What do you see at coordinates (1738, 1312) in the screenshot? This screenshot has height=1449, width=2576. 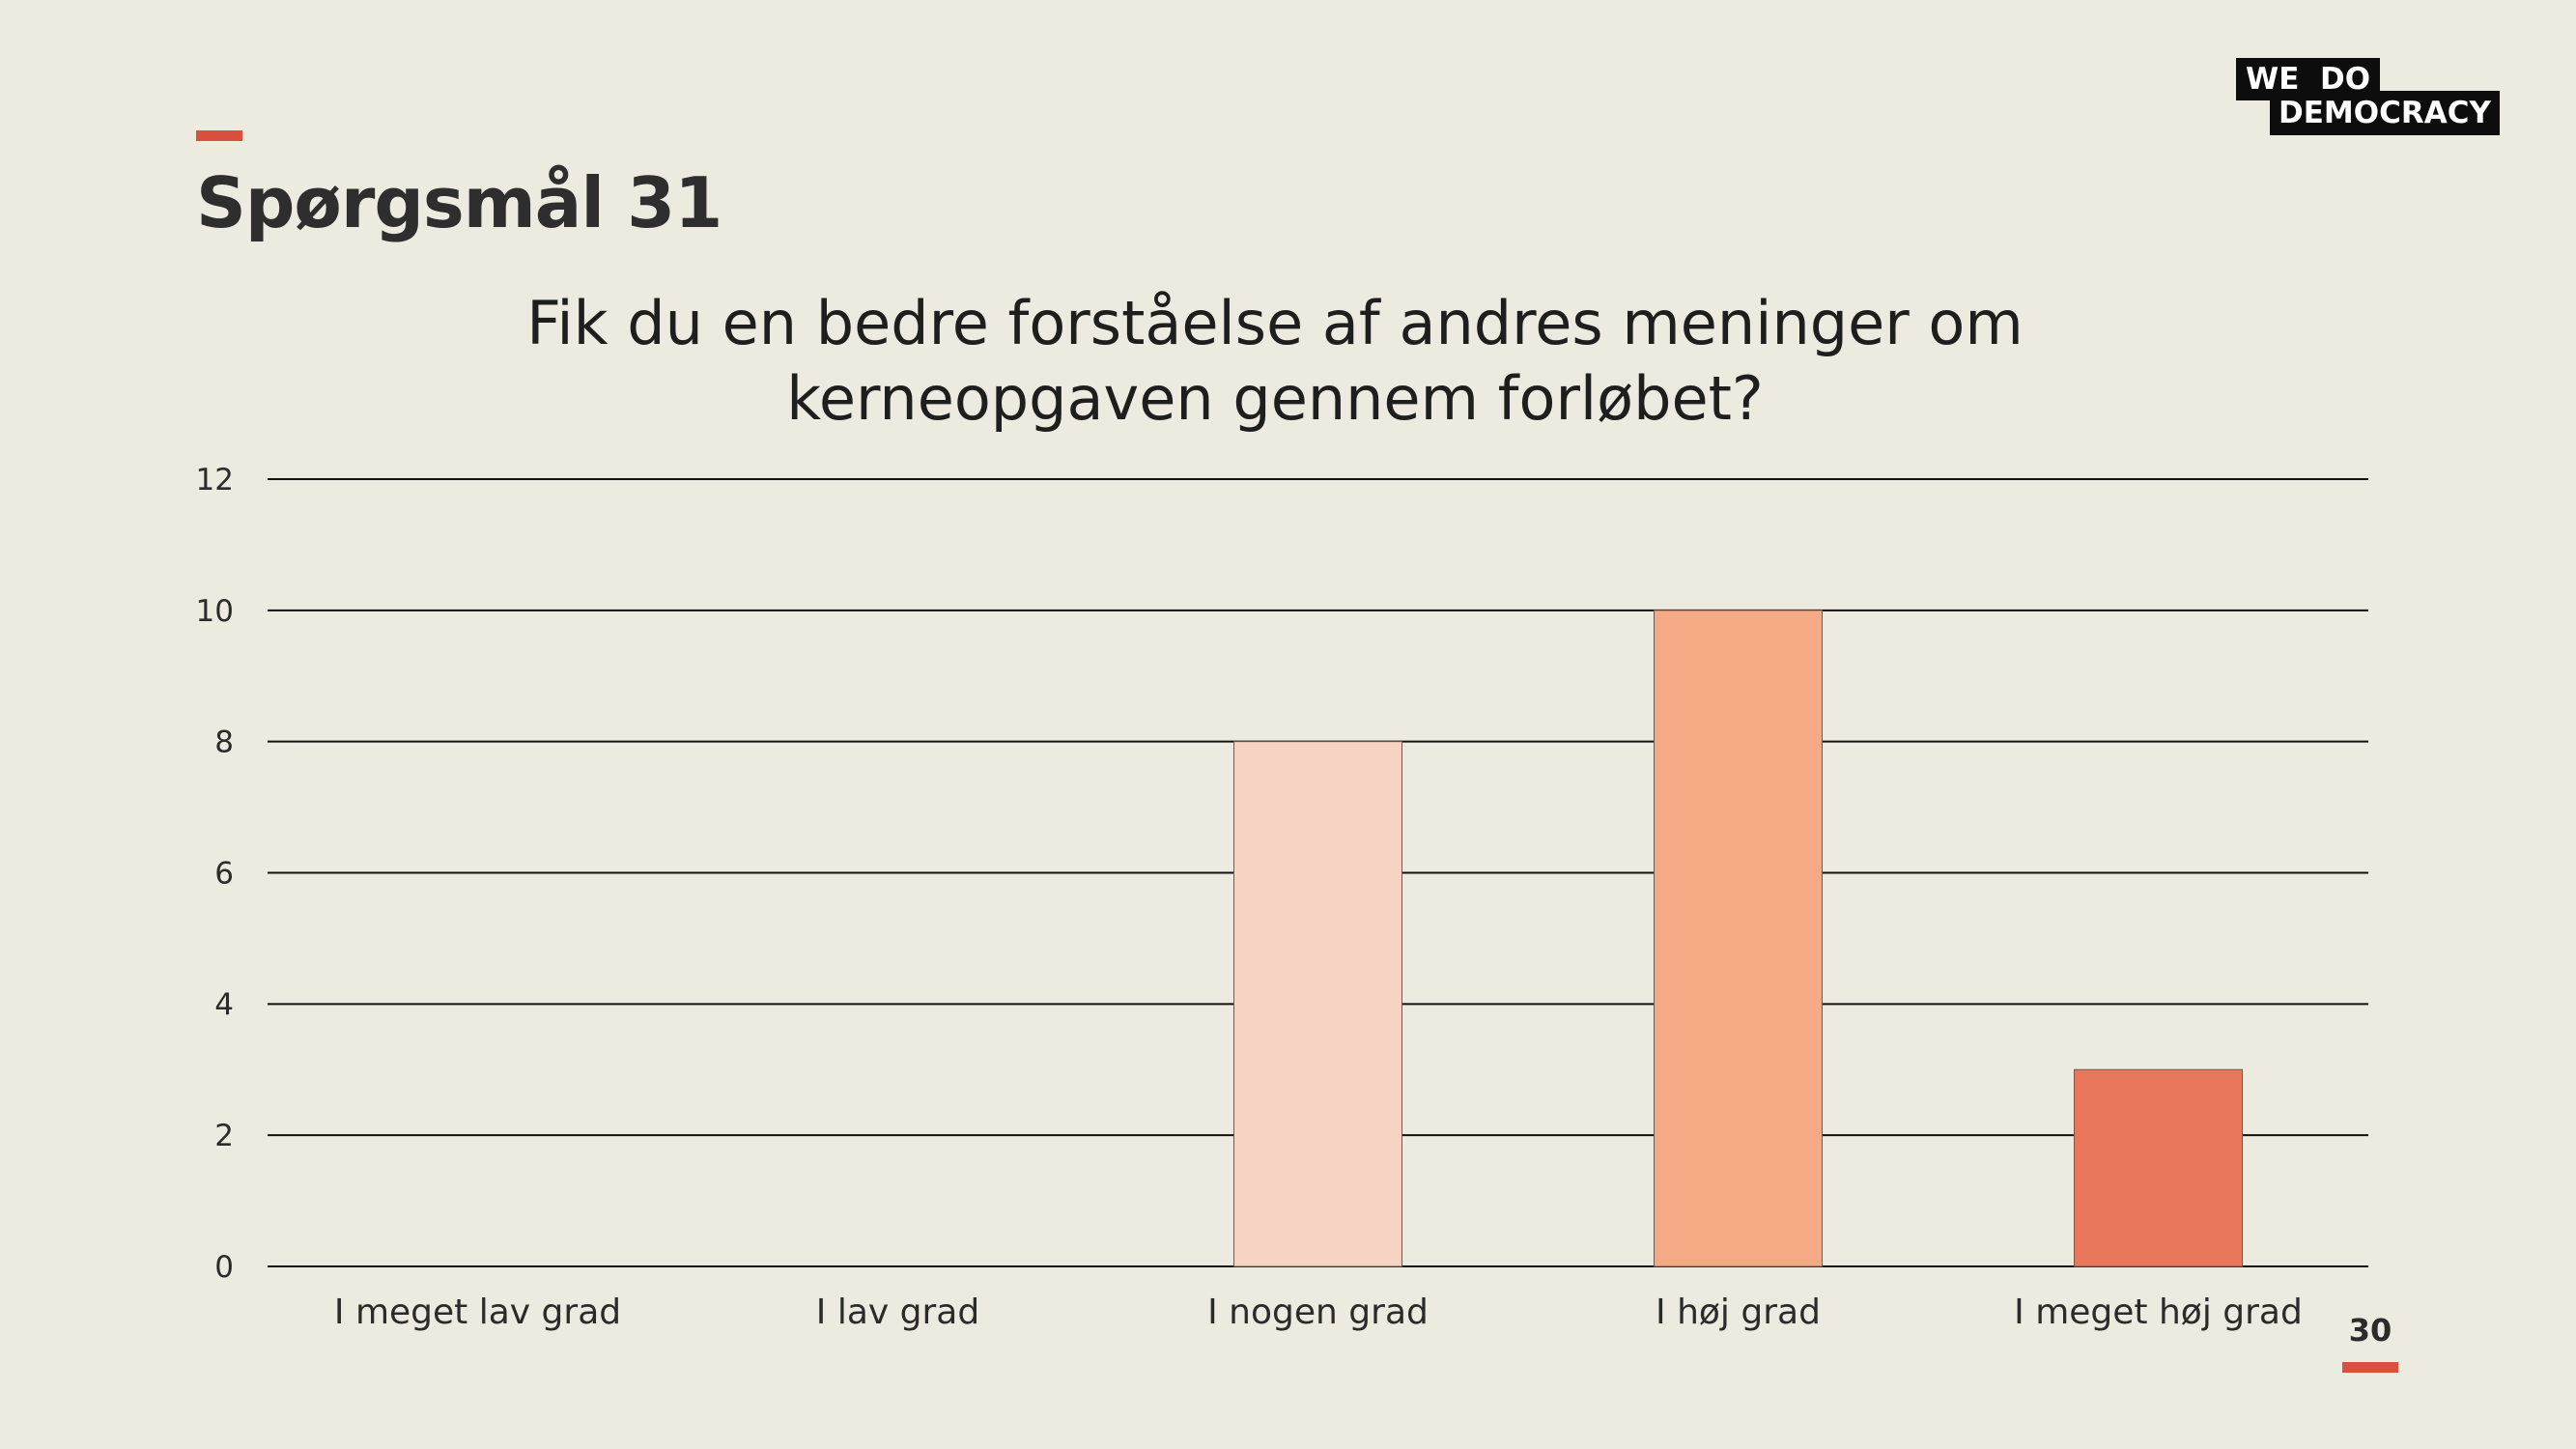 I see `x-tick-label: I høj grad` at bounding box center [1738, 1312].